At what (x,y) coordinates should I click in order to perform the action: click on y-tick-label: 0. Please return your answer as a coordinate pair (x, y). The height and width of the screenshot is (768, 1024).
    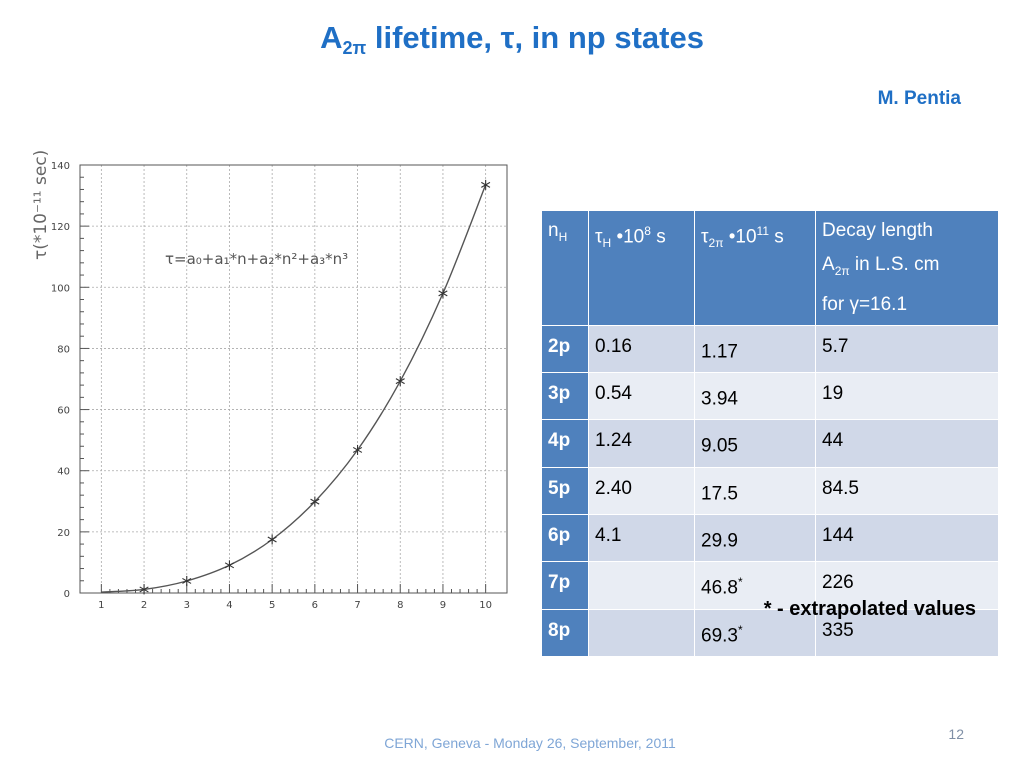
    Looking at the image, I should click on (67, 594).